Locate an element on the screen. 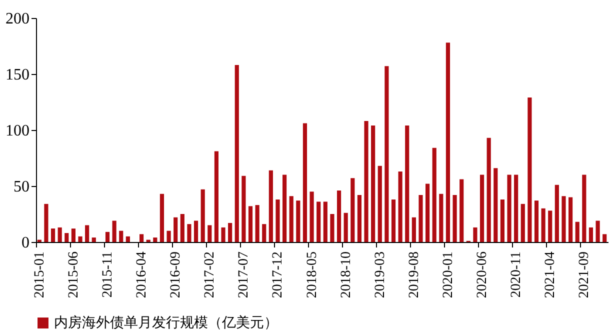 The width and height of the screenshot is (613, 335). x-tick-label: 2019-03 is located at coordinates (380, 275).